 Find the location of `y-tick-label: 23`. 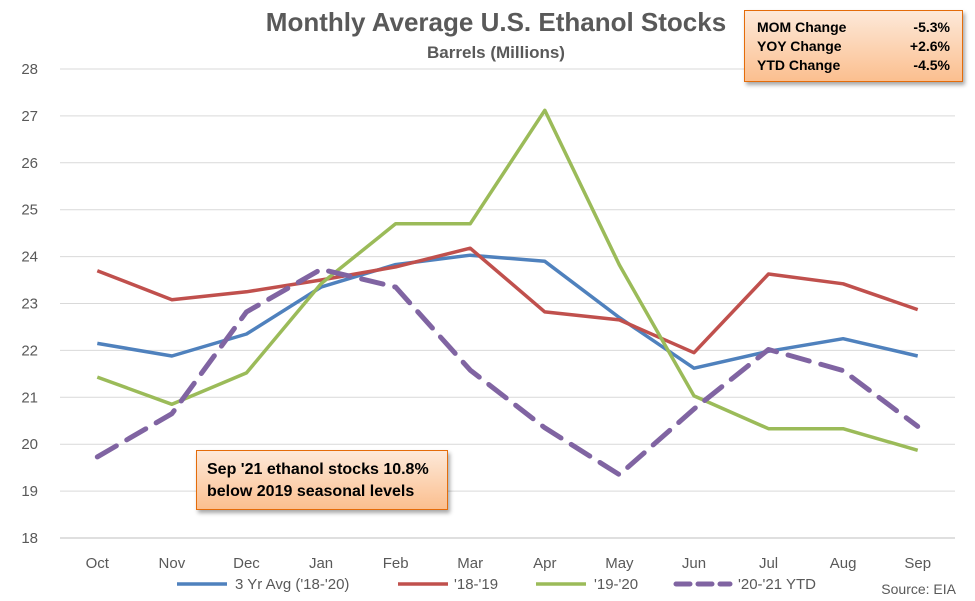

y-tick-label: 23 is located at coordinates (29, 304).